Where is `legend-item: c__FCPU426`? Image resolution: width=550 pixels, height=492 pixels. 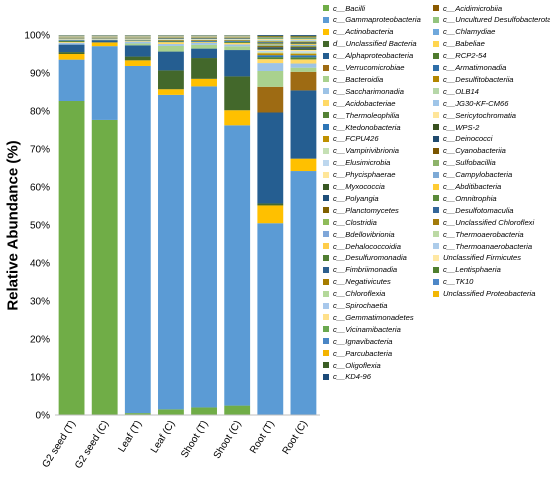
legend-item: c__FCPU426 is located at coordinates (351, 139).